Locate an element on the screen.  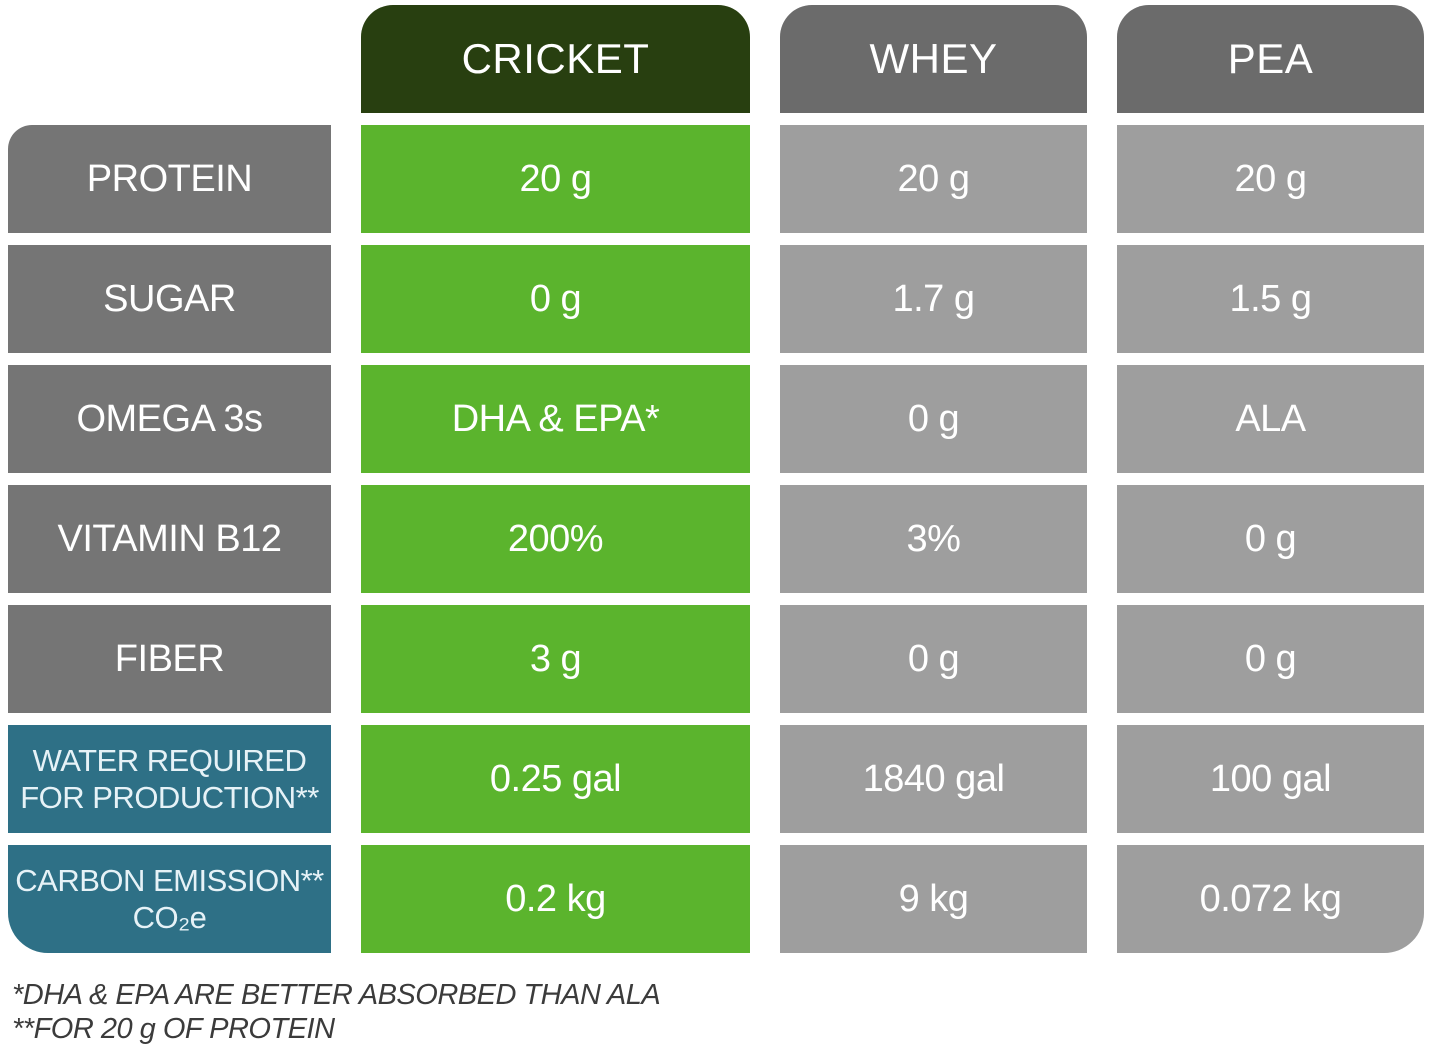
cell-whey-water: 1840 gal is located at coordinates (933, 779).